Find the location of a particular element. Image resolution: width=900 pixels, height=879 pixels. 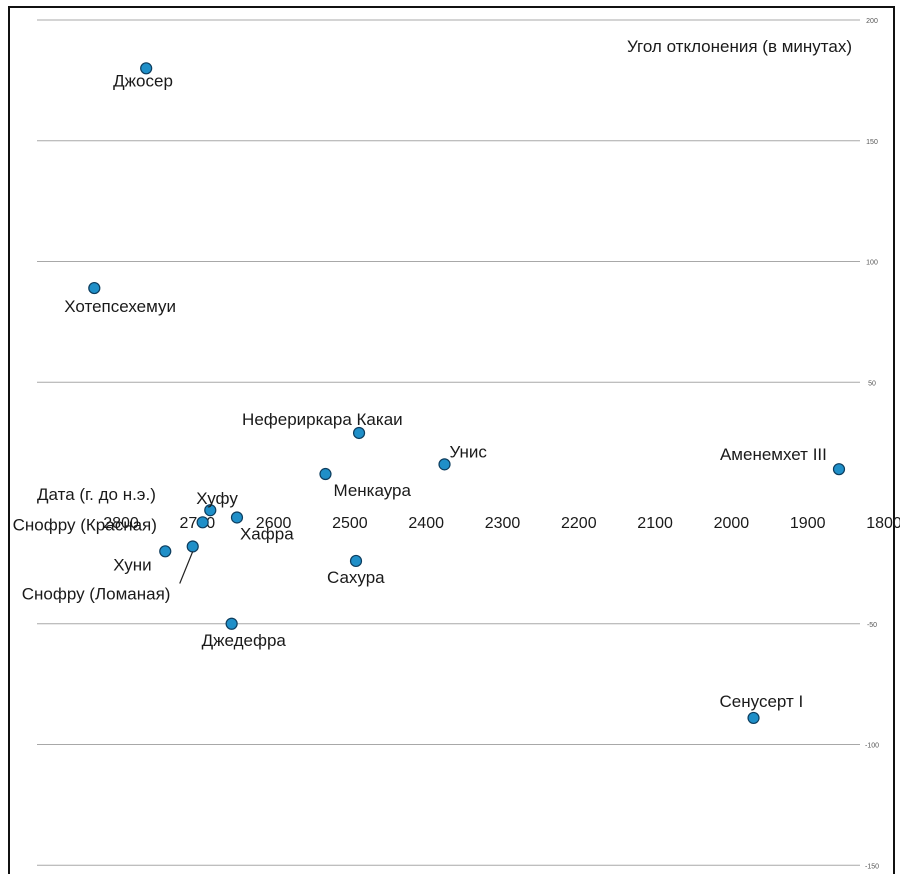

point-label: Нефериркара Какаи is located at coordinates (322, 419).